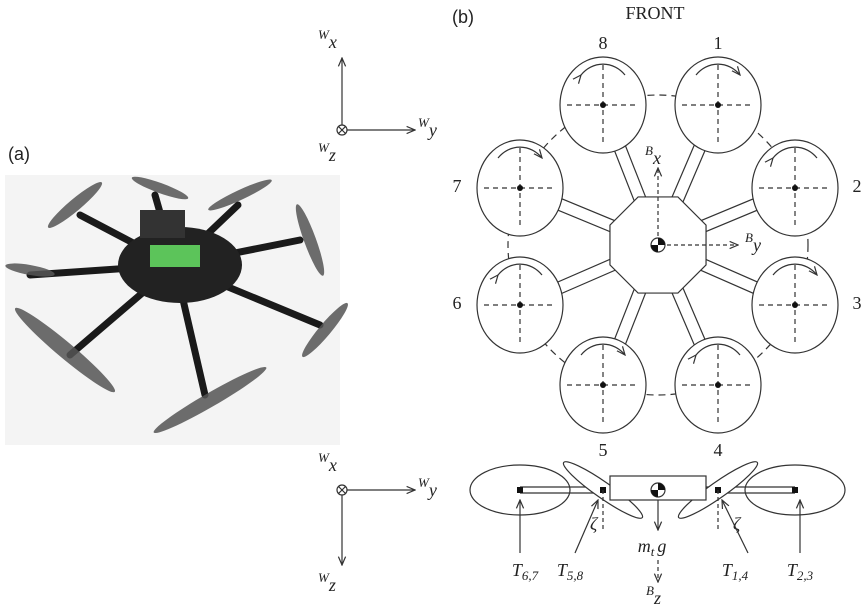 Image resolution: width=866 pixels, height=610 pixels. Describe the element at coordinates (740, 575) in the screenshot. I see `subscript: 1,4` at that location.